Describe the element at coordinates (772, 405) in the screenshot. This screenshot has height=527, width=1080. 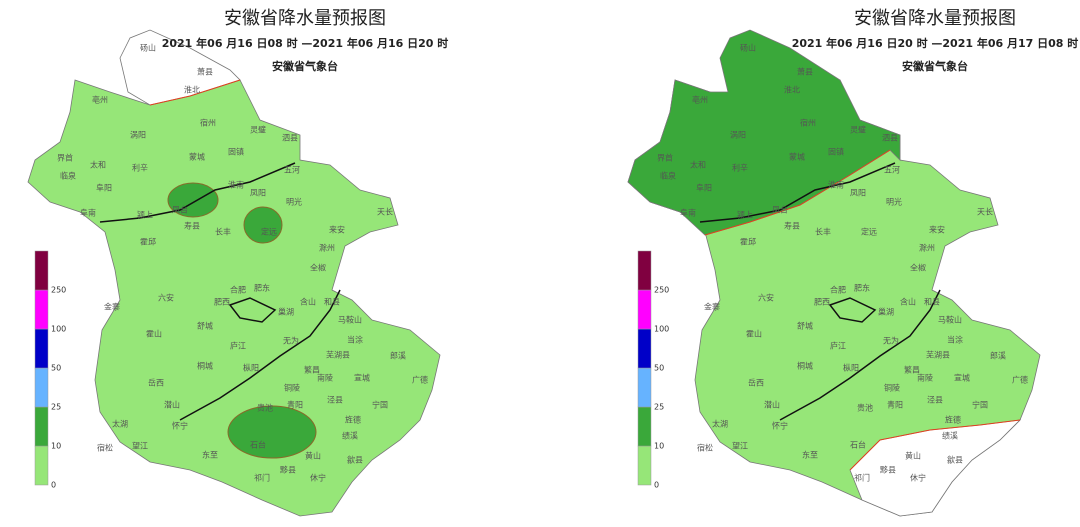
I see `city-label: 潜山` at that location.